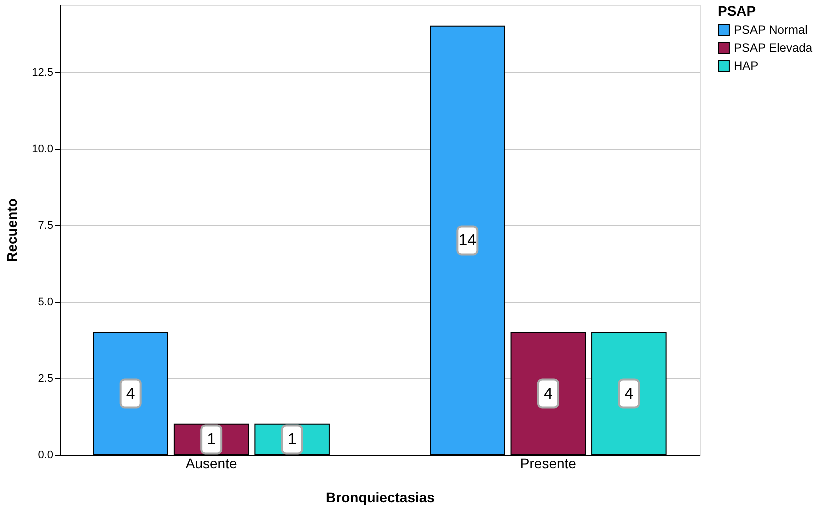  What do you see at coordinates (746, 66) in the screenshot?
I see `legend-label: HAP` at bounding box center [746, 66].